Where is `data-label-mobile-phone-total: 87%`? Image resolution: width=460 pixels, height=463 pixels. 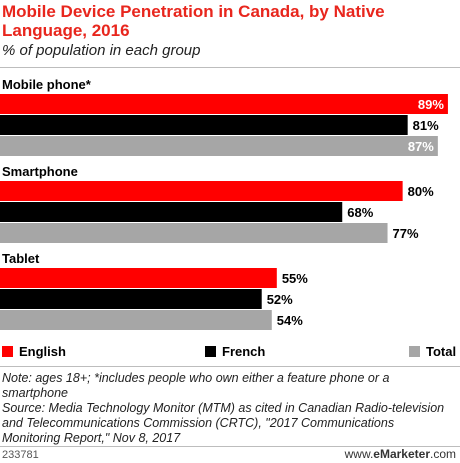
data-label-mobile-phone-total: 87% is located at coordinates (421, 146).